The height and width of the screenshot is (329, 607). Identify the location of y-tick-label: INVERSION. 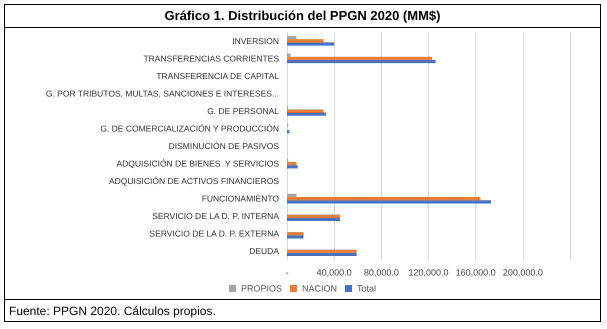
(255, 41).